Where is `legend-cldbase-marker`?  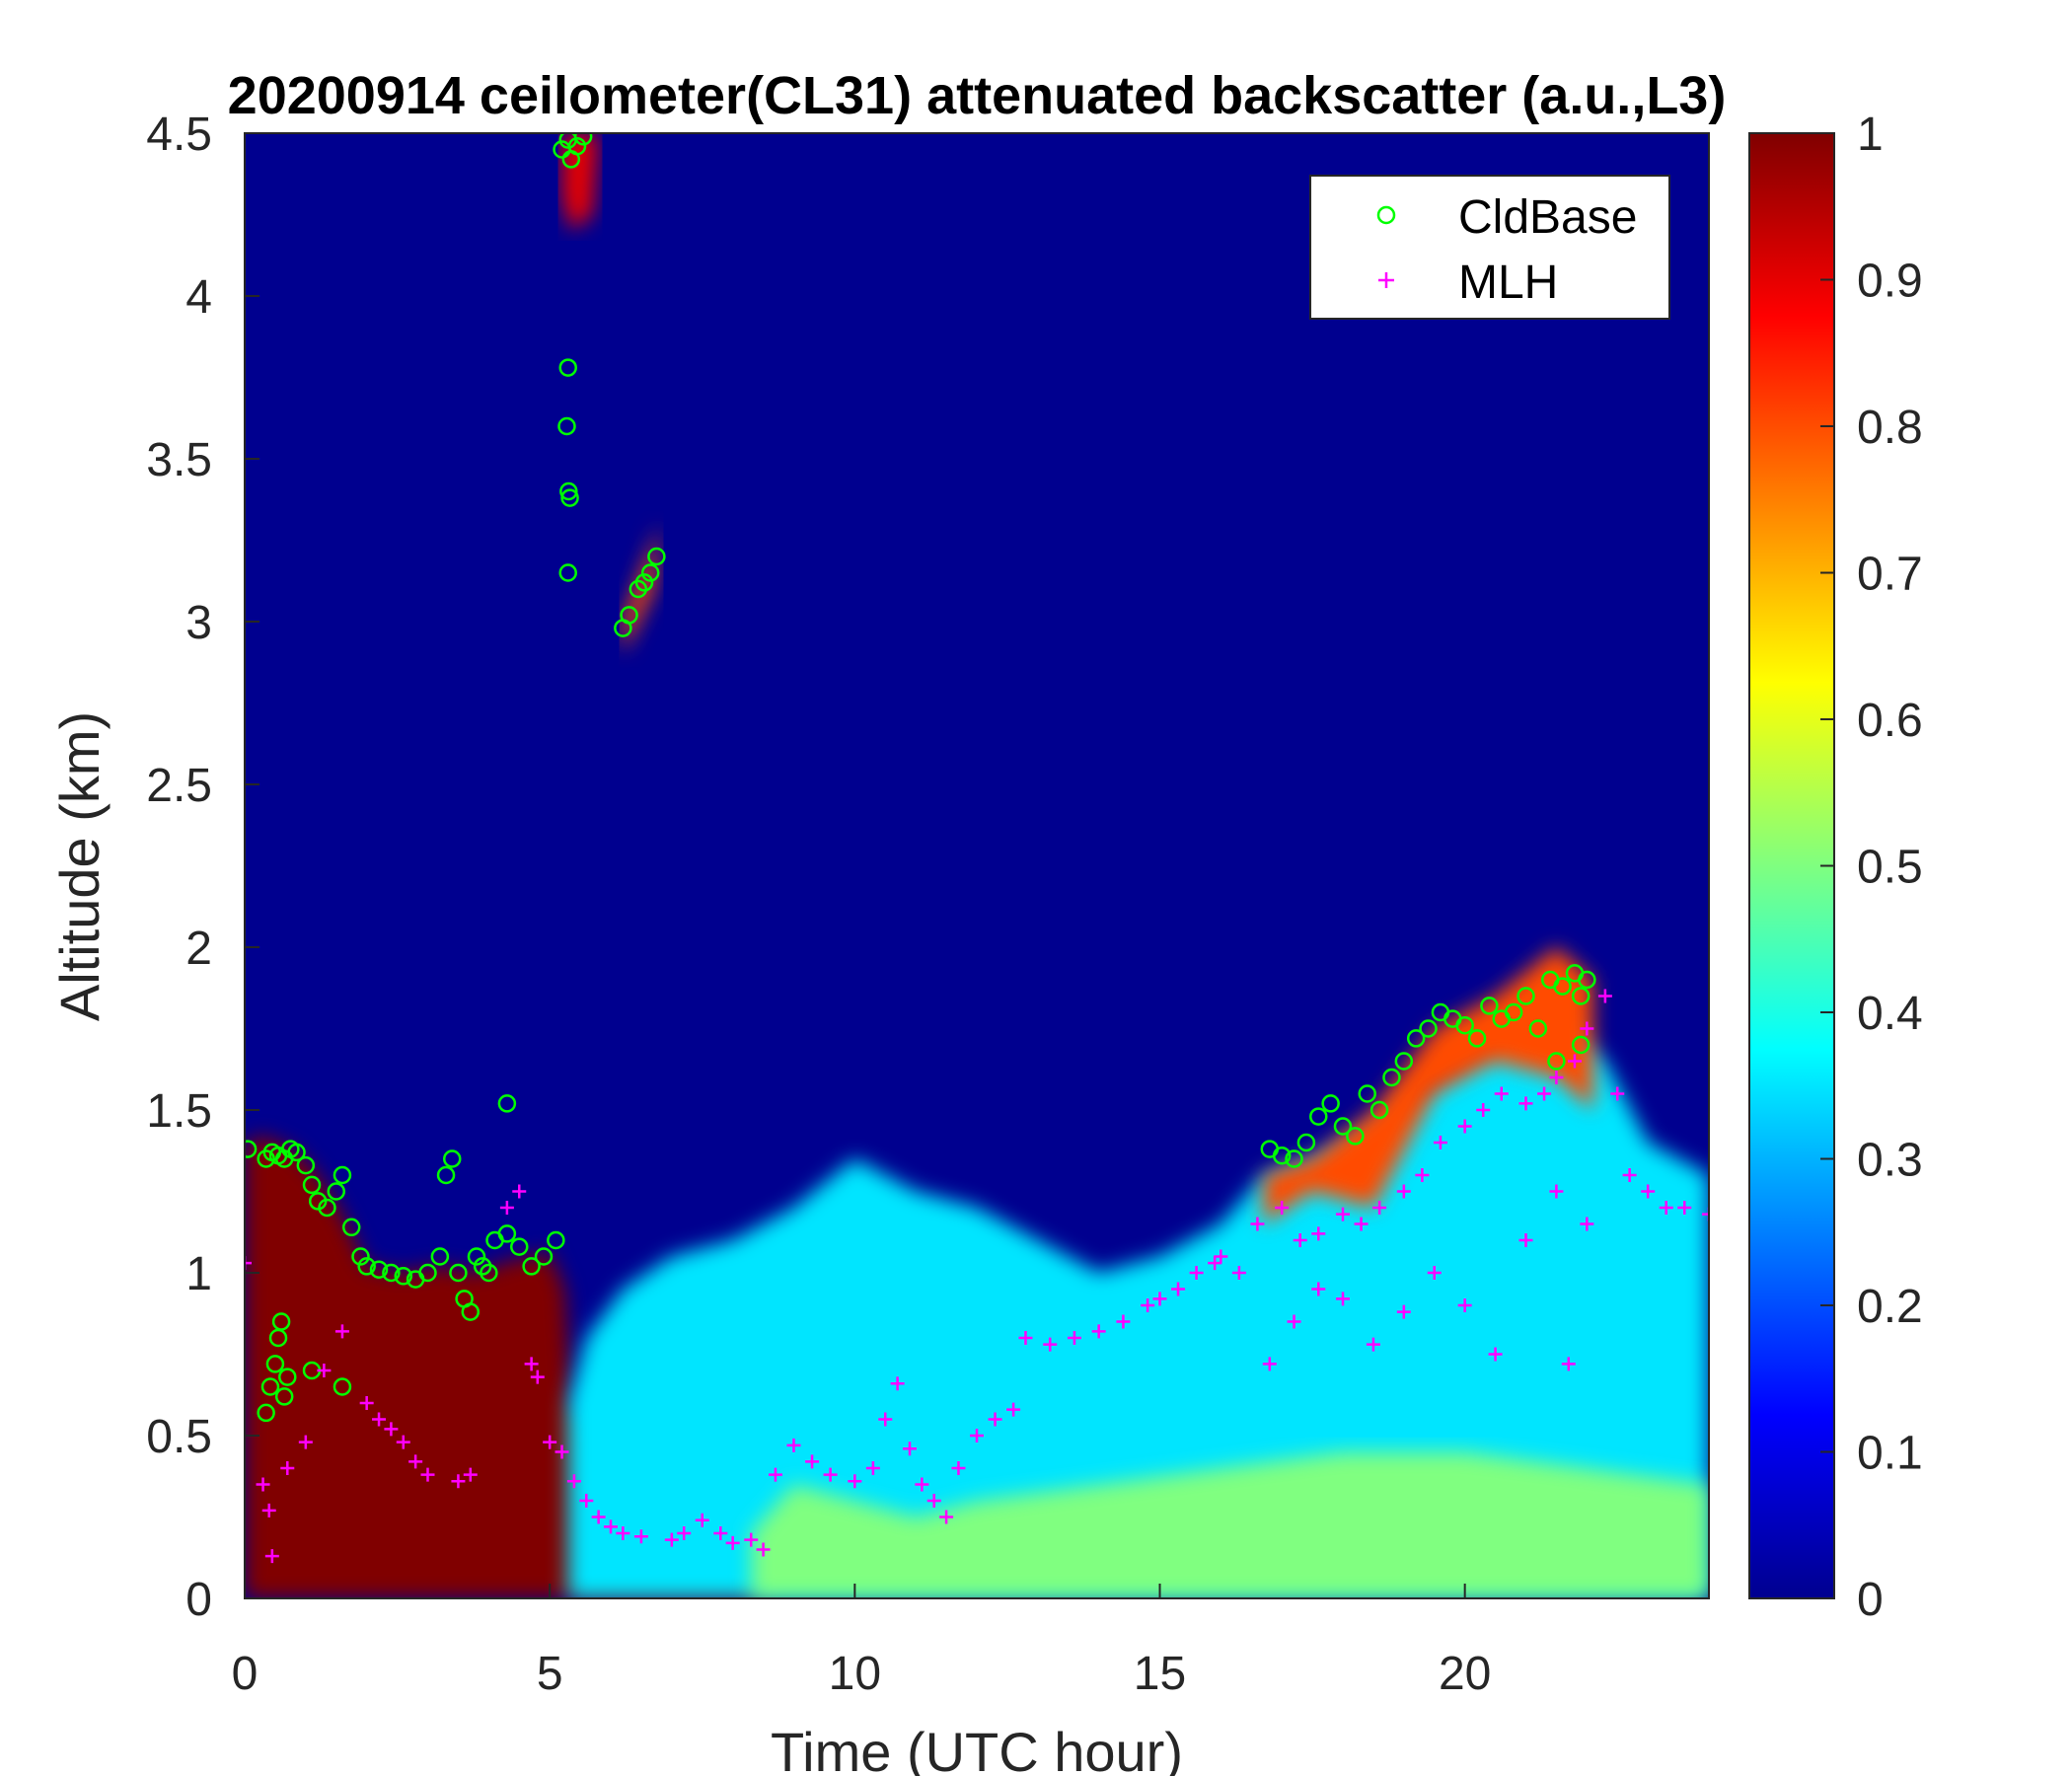 legend-cldbase-marker is located at coordinates (1386, 215).